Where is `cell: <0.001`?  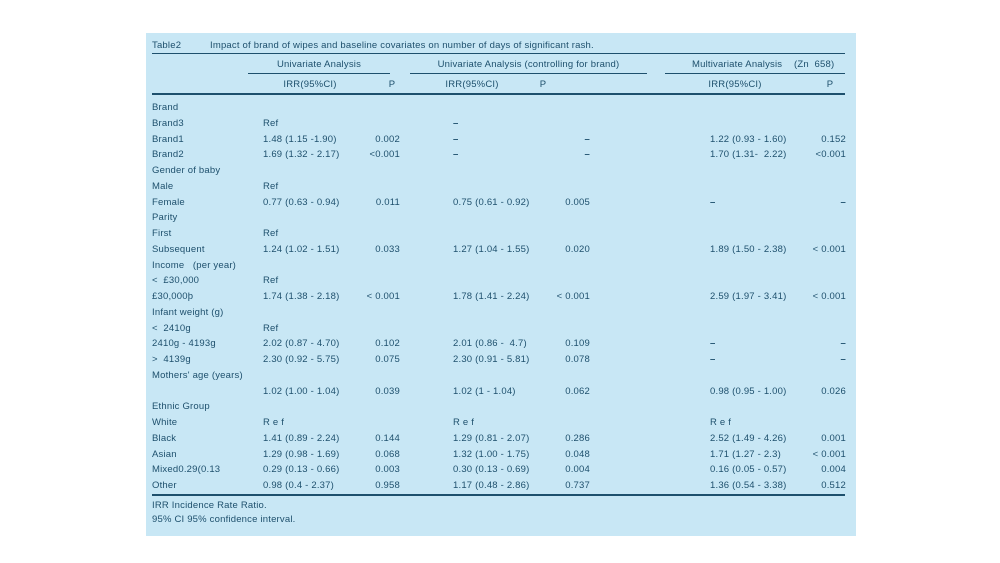 cell: <0.001 is located at coordinates (830, 155).